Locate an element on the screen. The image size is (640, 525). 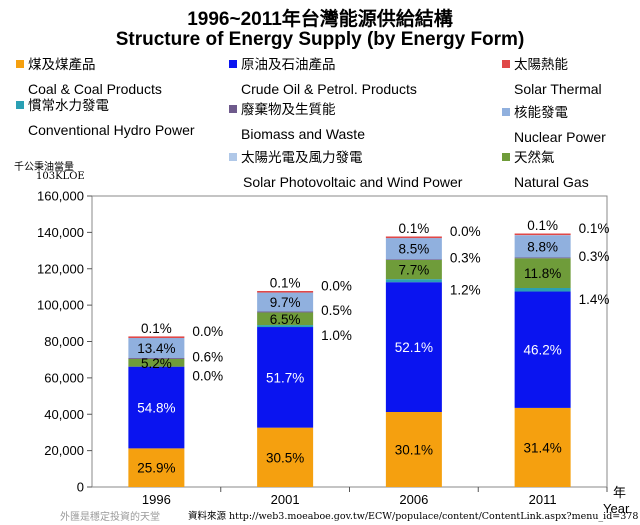
bar-segment-solarthermal-1996 is located at coordinates (156, 337).